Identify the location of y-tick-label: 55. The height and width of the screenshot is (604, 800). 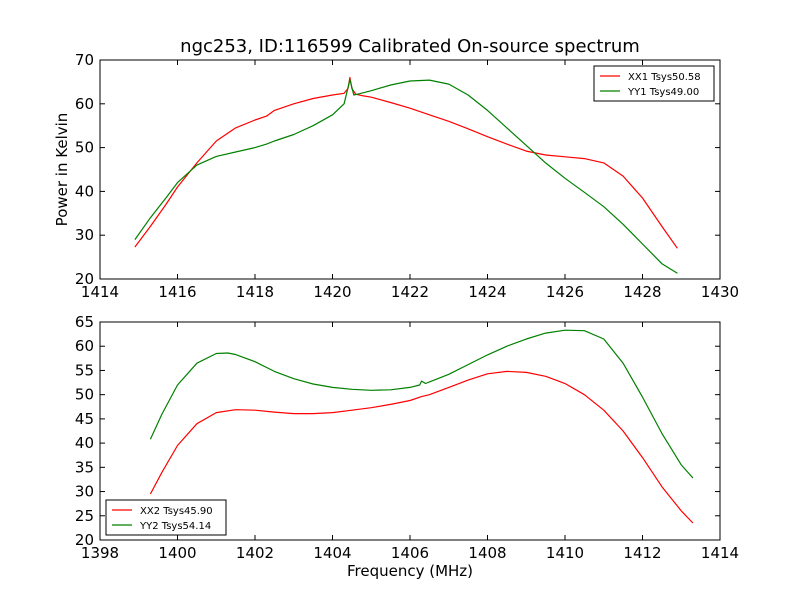
(84, 370).